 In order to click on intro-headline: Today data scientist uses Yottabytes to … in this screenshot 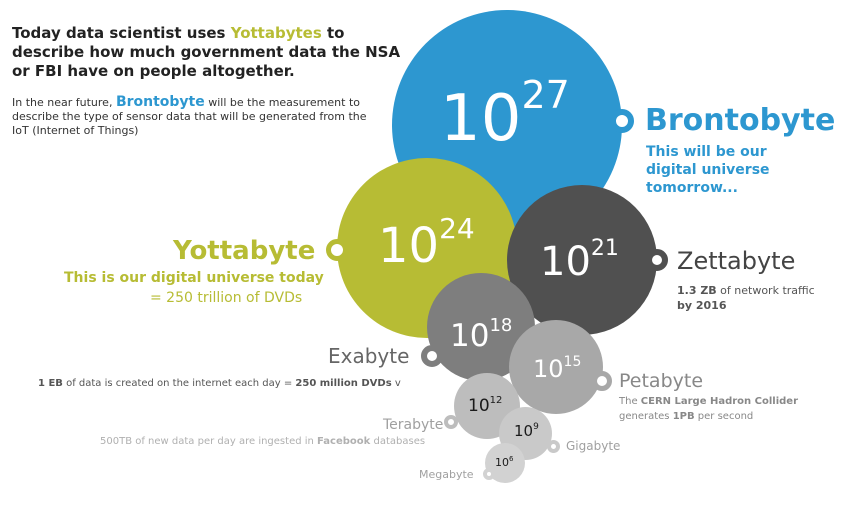, I will do `click(209, 52)`.